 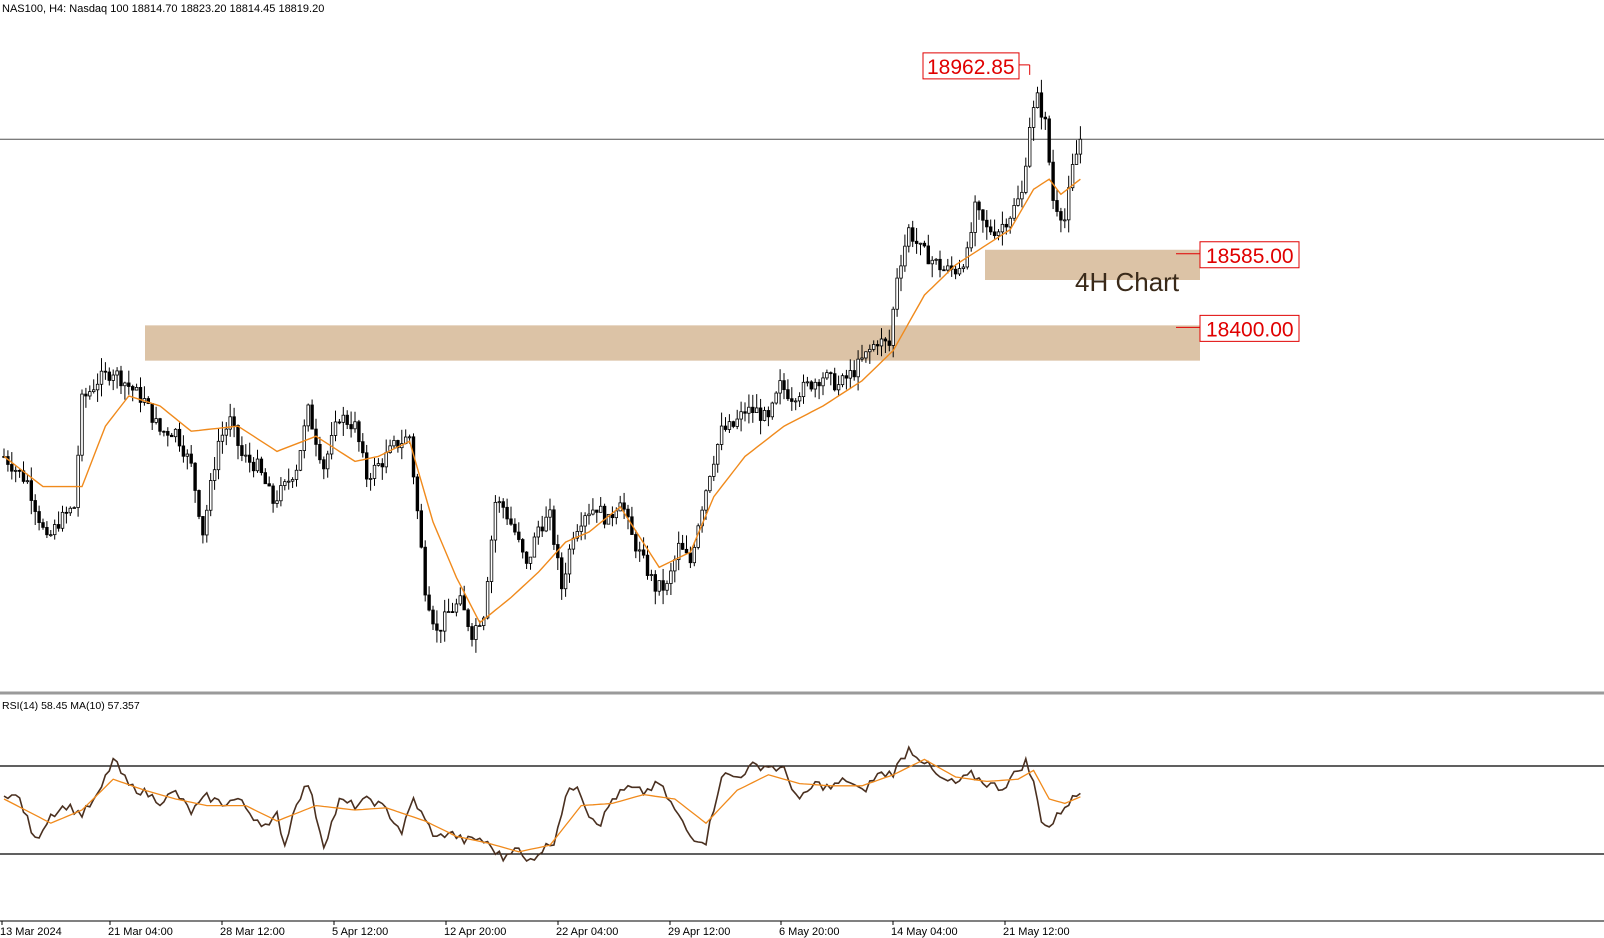 I want to click on time-tick-label: 14 May 04:00, so click(x=924, y=932).